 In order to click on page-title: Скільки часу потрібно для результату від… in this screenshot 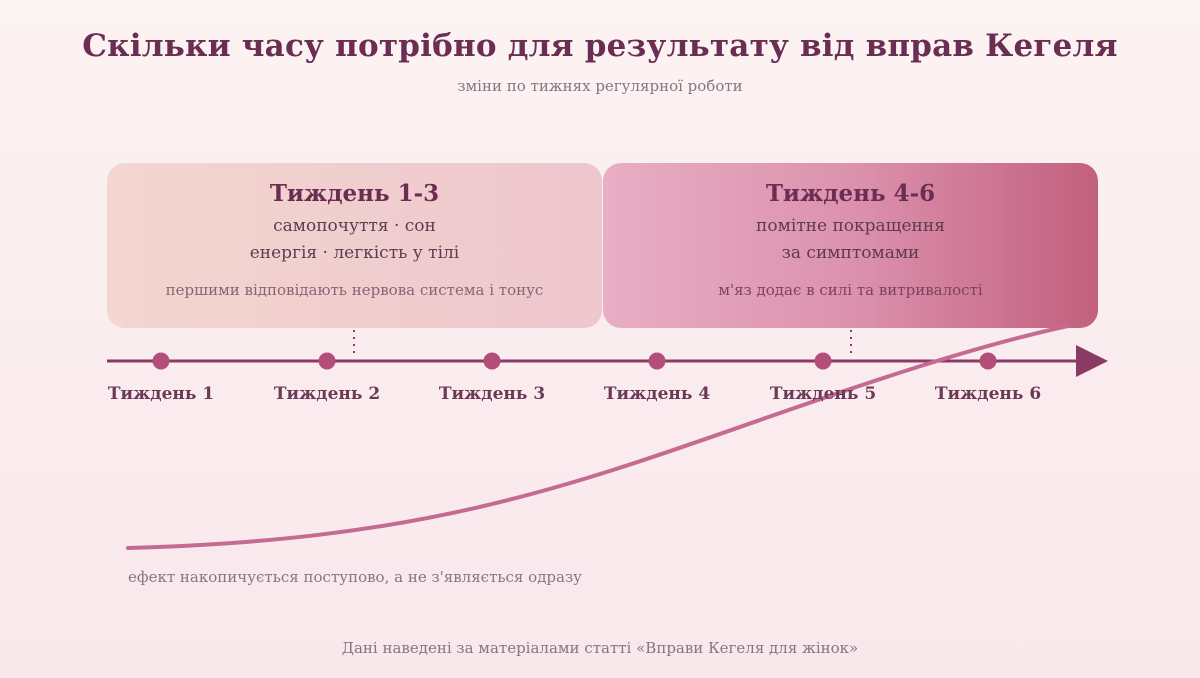, I will do `click(600, 46)`.